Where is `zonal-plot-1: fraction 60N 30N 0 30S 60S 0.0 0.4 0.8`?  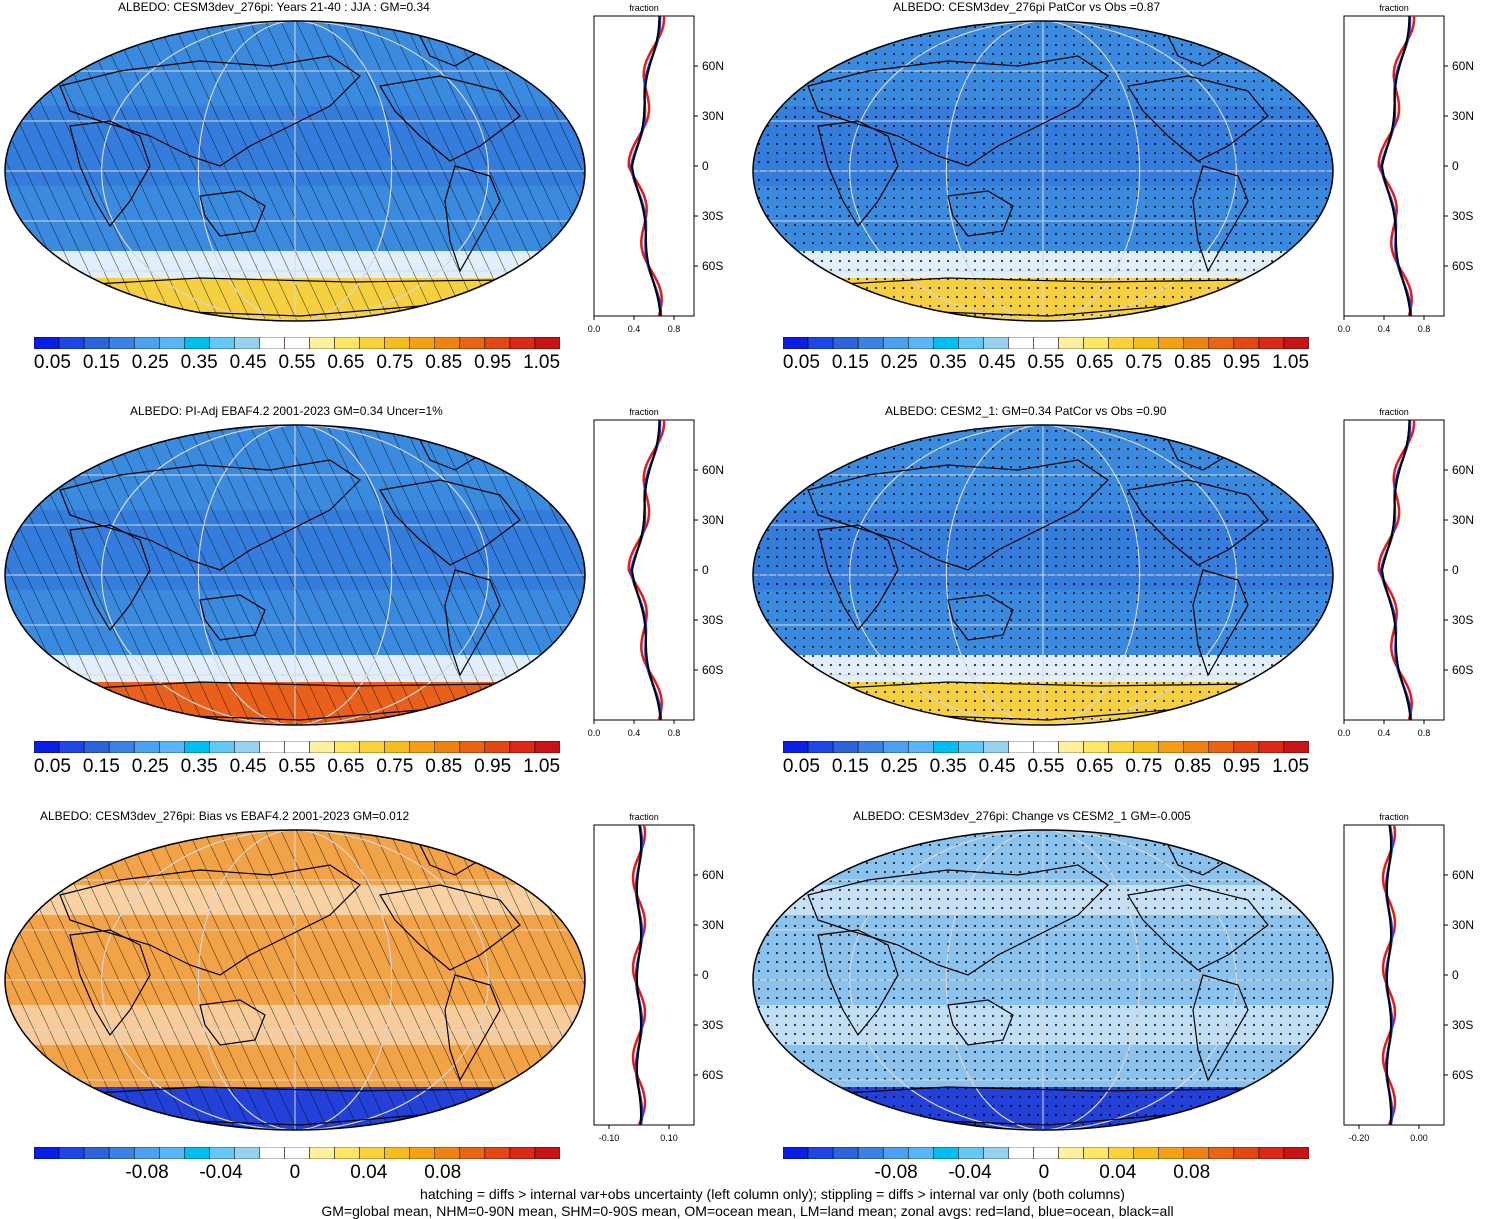 zonal-plot-1: fraction 60N 30N 0 30S 60S 0.0 0.4 0.8 is located at coordinates (656, 168).